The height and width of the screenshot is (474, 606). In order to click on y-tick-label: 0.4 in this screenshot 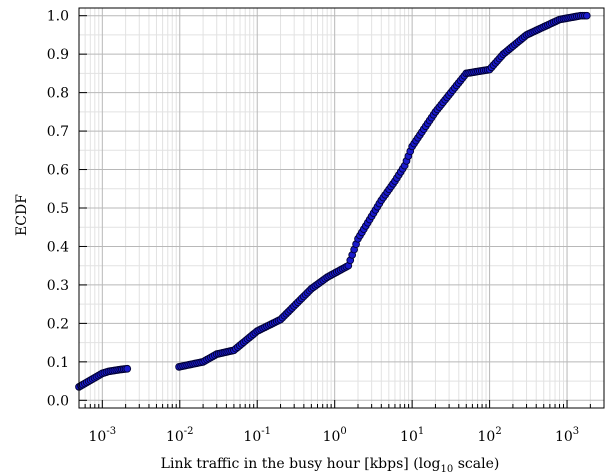, I will do `click(58, 247)`.